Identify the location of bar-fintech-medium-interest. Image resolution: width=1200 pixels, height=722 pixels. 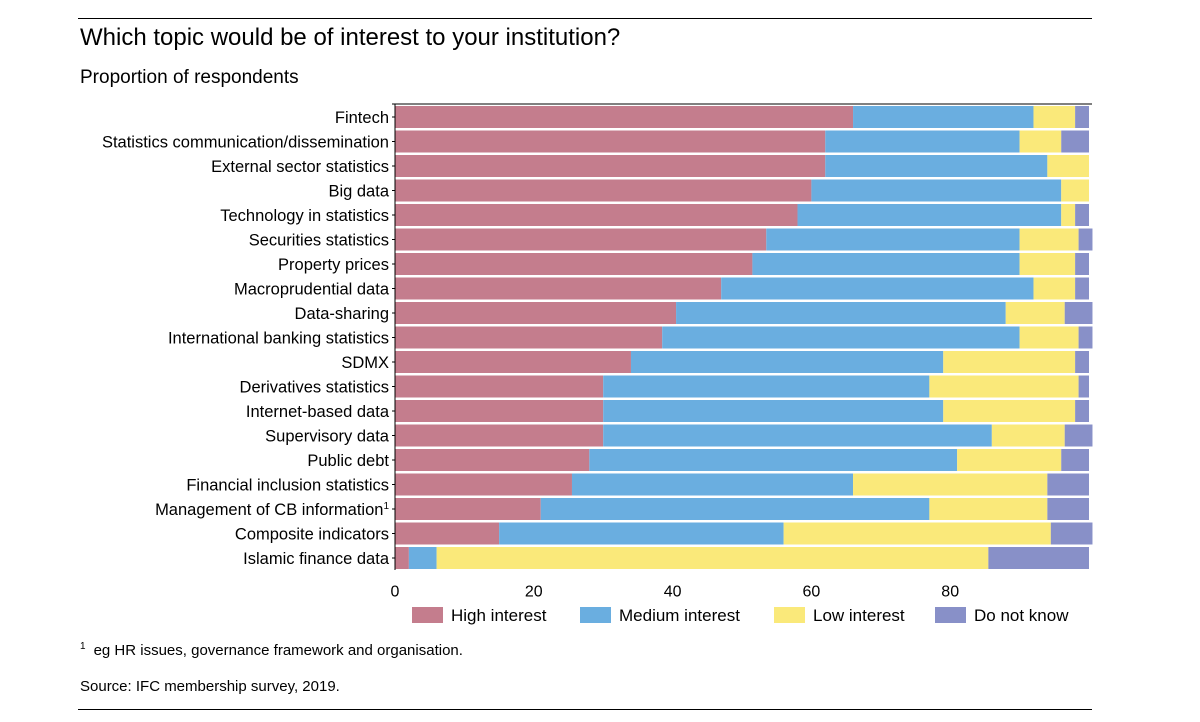
(943, 117).